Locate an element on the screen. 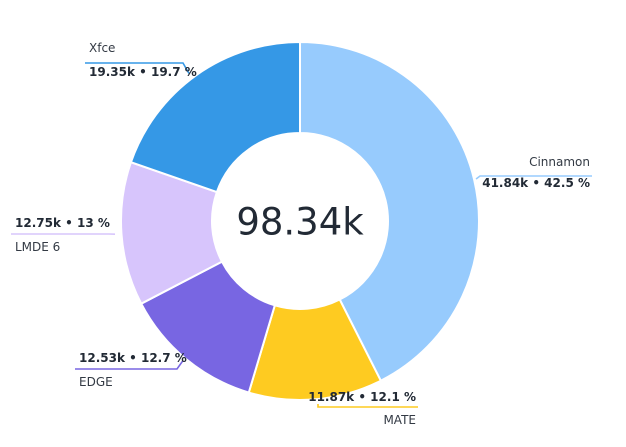  slice-name-label: Xfce is located at coordinates (102, 48).